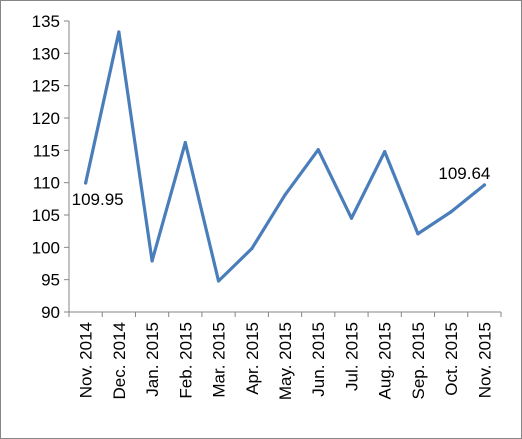  I want to click on x-tick-label: May. 2015, so click(285, 361).